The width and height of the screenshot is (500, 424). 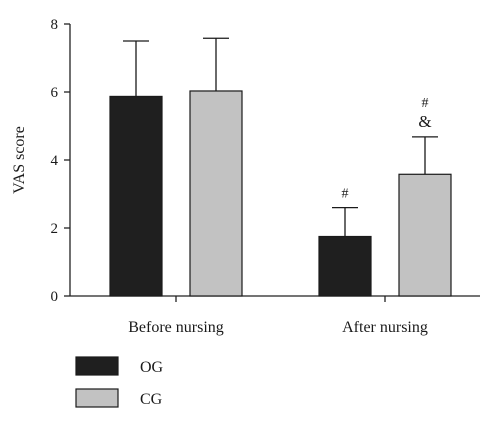 I want to click on legend-label-cg: CG, so click(x=151, y=399).